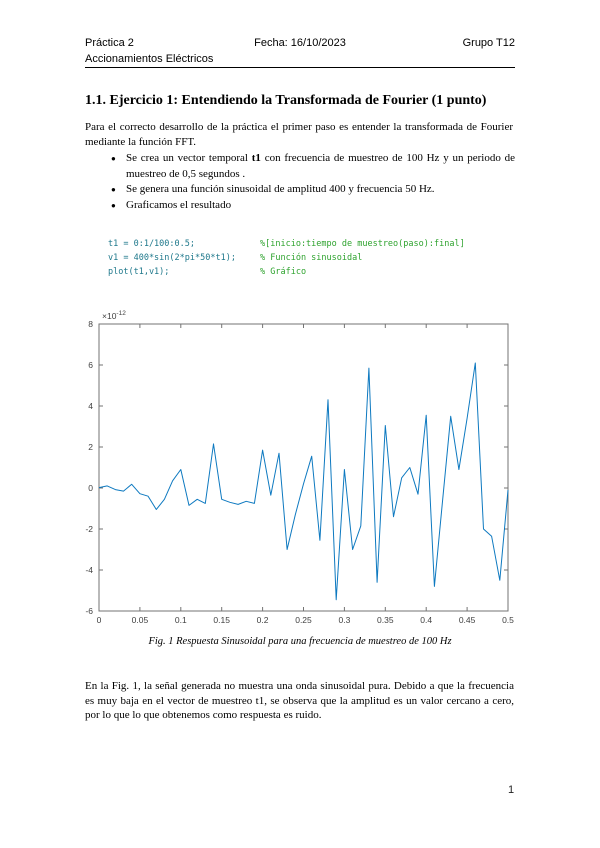 This screenshot has width=600, height=848. Describe the element at coordinates (508, 620) in the screenshot. I see `x-tick-label: 0.5` at that location.